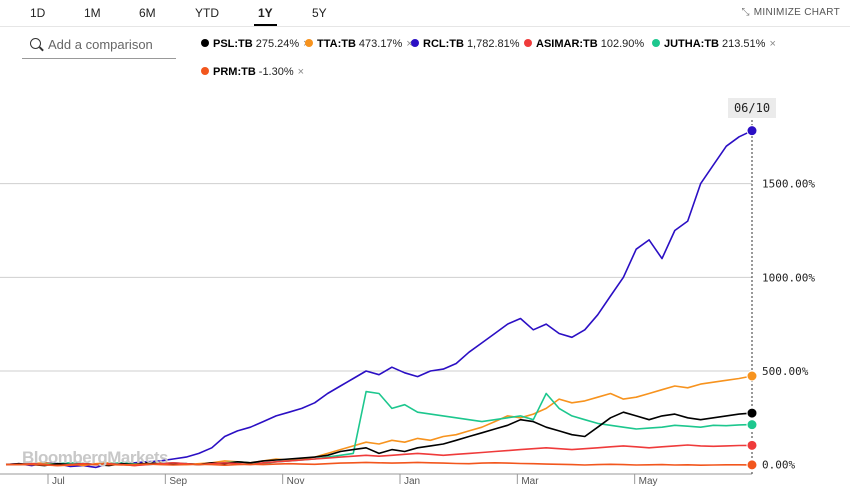  Describe the element at coordinates (147, 13) in the screenshot. I see `range-6m-button: 6M` at that location.